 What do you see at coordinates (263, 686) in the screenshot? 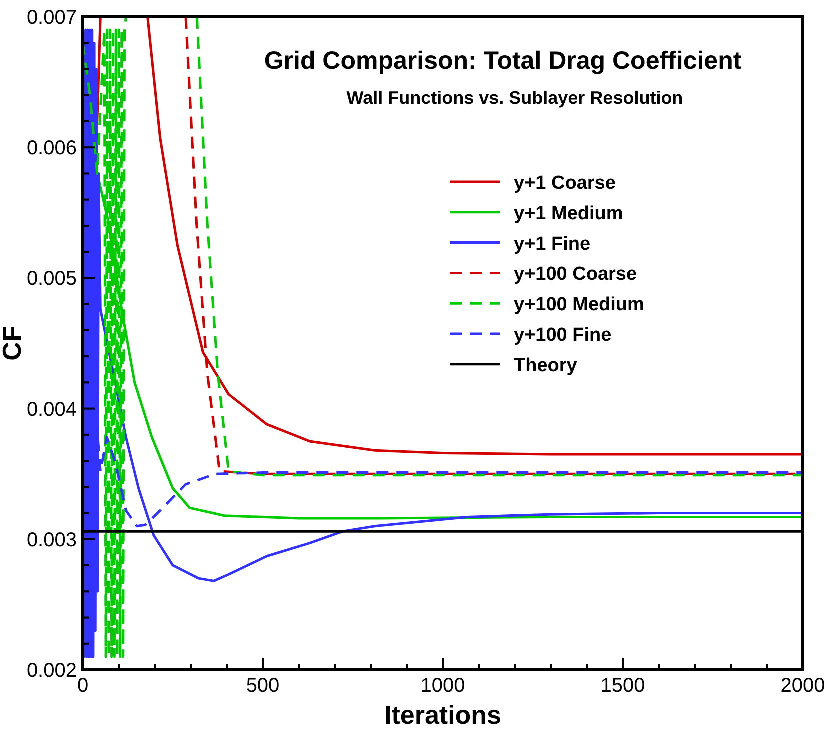
I see `x-tick-label: 500` at bounding box center [263, 686].